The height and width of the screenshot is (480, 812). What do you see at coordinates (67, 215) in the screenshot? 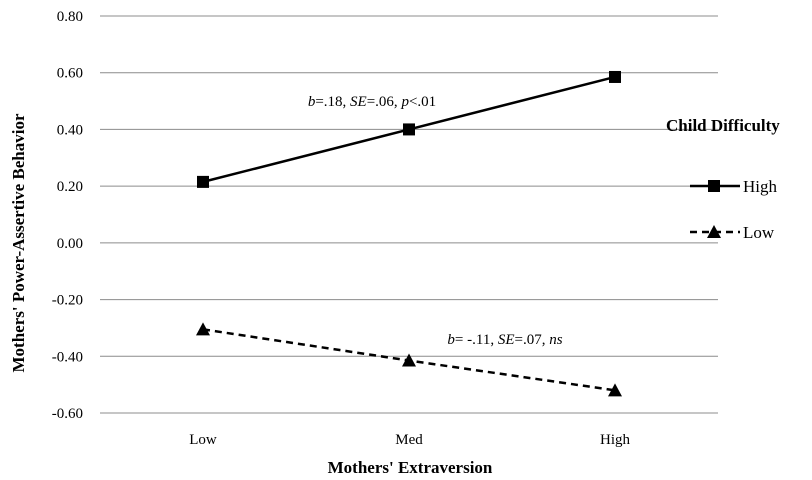
I see `y-tick-labels: 0.80 0.60 0.40 0.20 0.00 -0.20 -0.40 -0.60` at bounding box center [67, 215].